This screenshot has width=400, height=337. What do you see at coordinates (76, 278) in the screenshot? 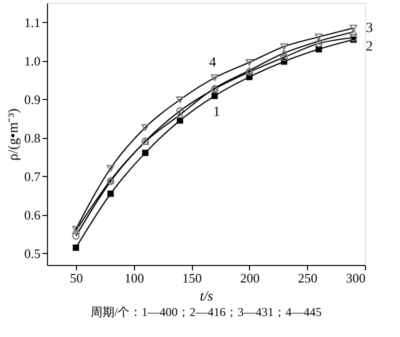
I see `x-tick-label: 50` at bounding box center [76, 278].